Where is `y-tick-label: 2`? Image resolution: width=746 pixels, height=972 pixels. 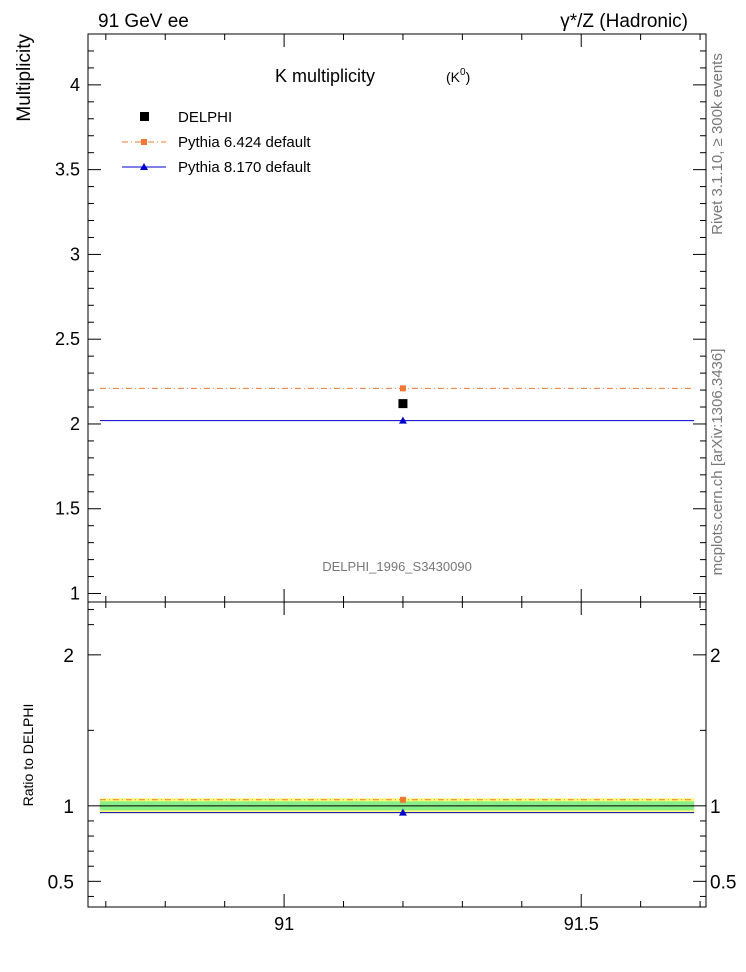 y-tick-label: 2 is located at coordinates (75, 424).